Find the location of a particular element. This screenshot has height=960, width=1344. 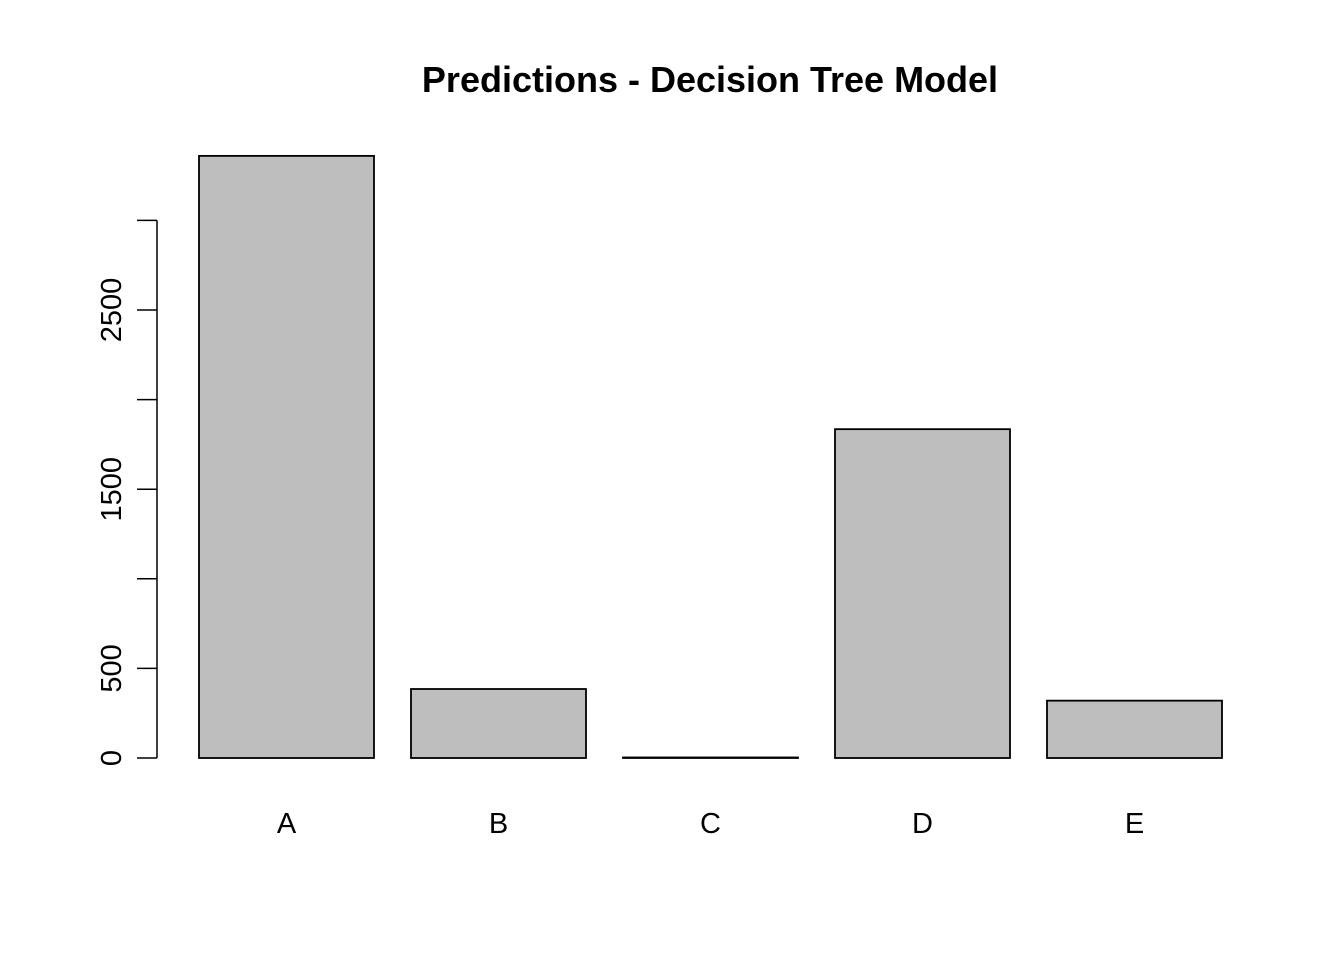

y-tick-label: 1500 is located at coordinates (112, 489).